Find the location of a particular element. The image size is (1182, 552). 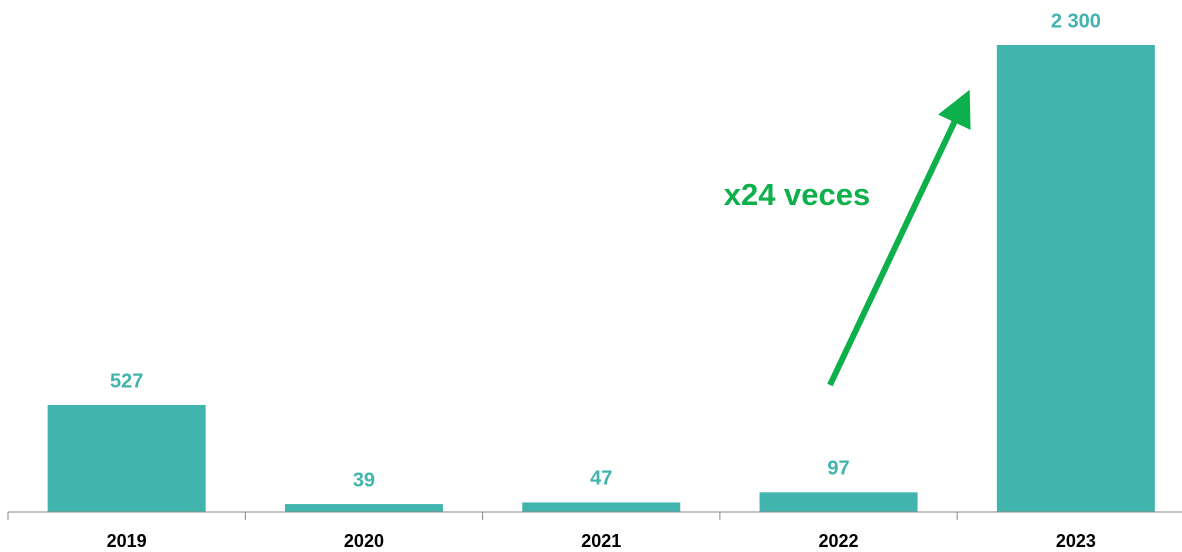

value-label: 2 300 is located at coordinates (1076, 21).